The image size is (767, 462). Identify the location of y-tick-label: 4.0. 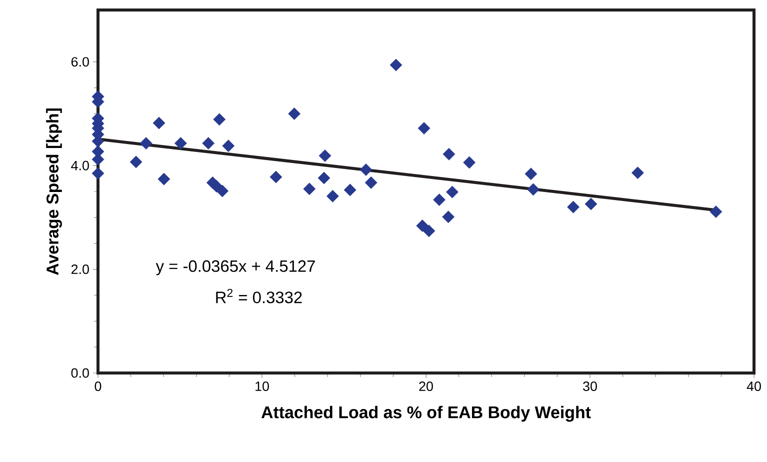
(80, 165).